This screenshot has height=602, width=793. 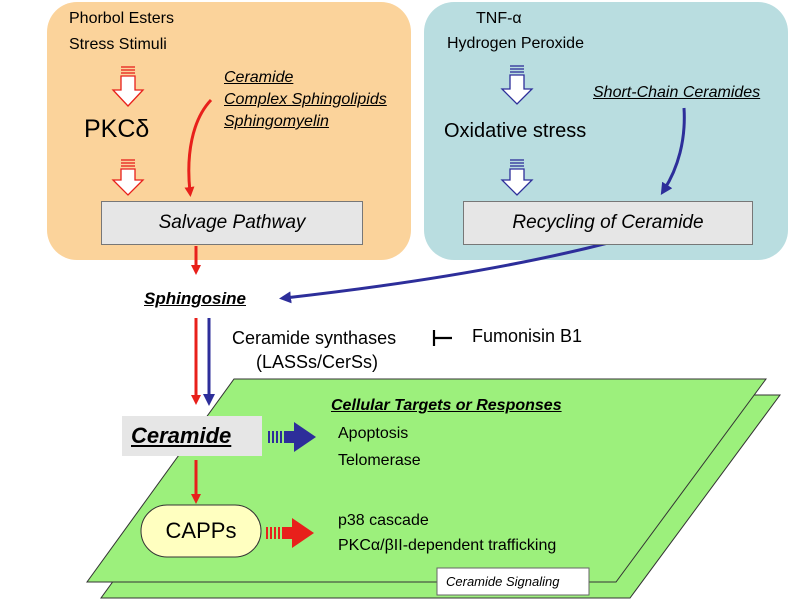 I want to click on lipids-to-salvage-arrow, so click(x=198, y=147).